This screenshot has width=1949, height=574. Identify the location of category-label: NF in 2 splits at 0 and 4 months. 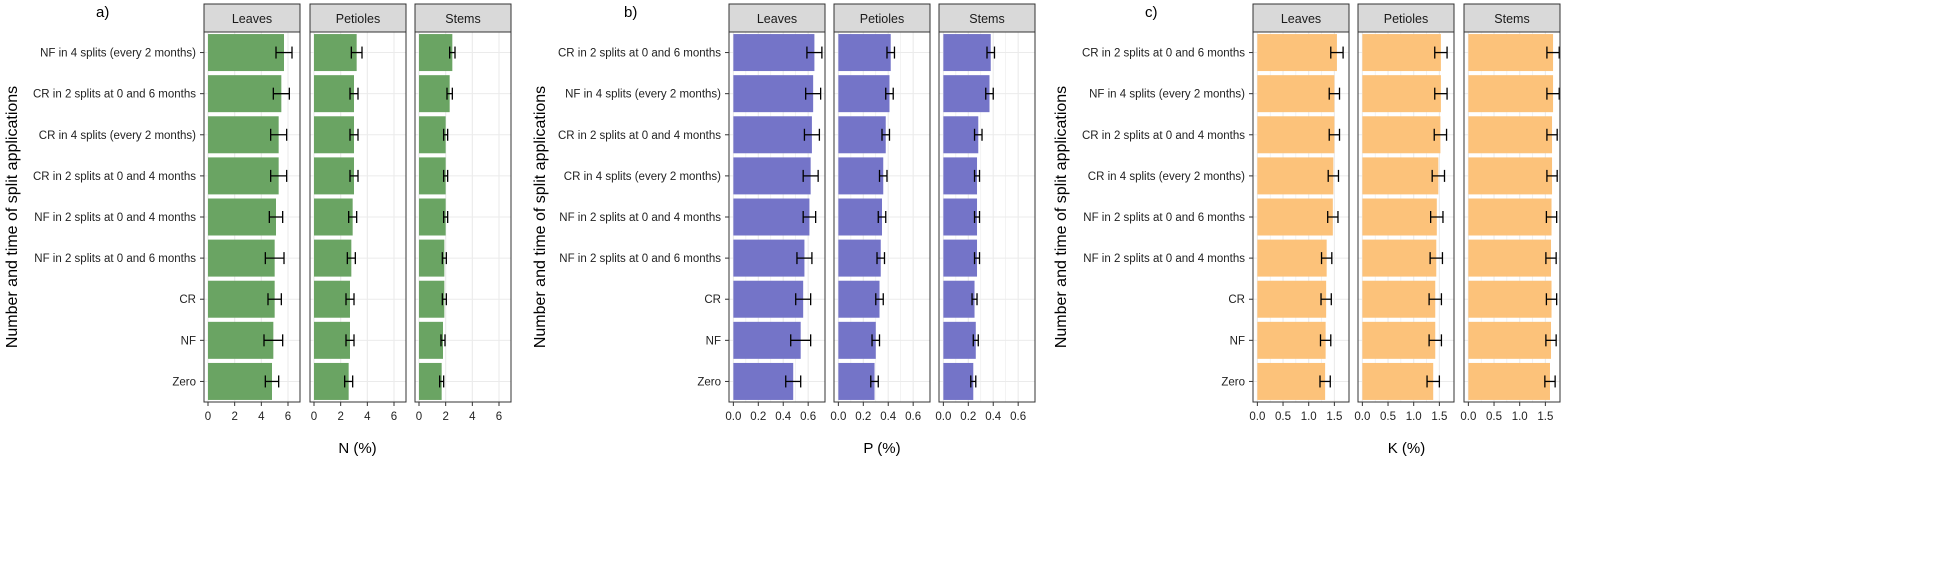
(115, 218).